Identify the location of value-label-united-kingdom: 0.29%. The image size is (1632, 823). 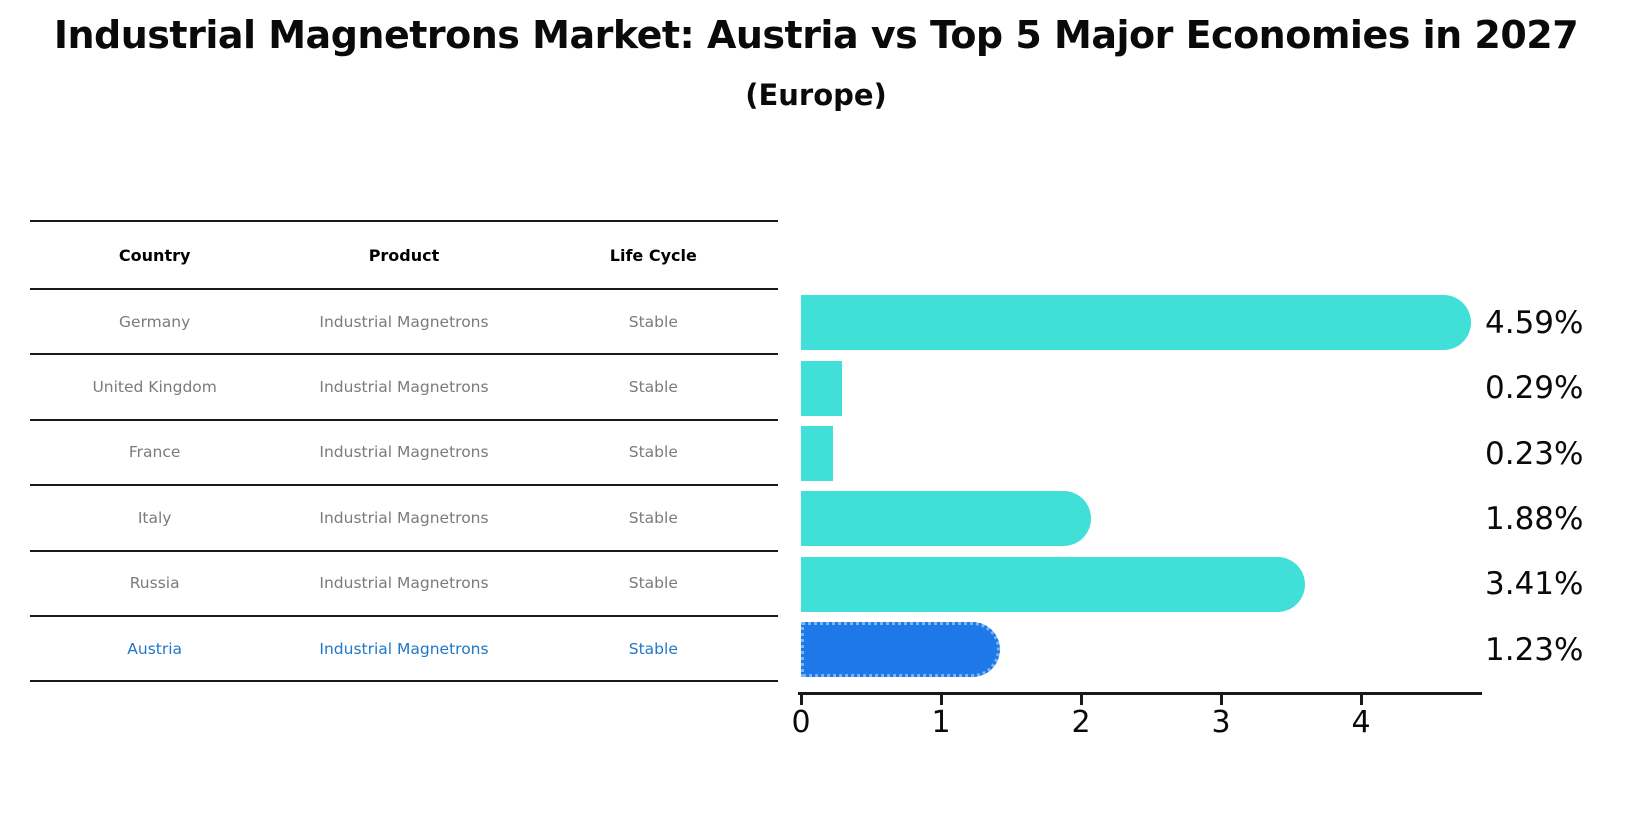
(1534, 388).